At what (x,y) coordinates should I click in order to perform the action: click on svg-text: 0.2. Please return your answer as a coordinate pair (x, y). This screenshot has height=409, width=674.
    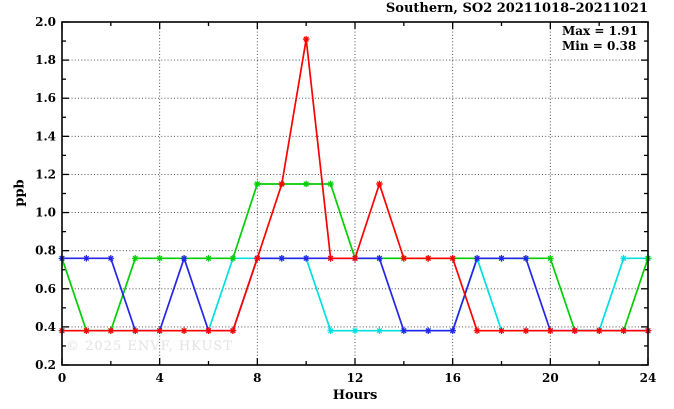
    Looking at the image, I should click on (45, 365).